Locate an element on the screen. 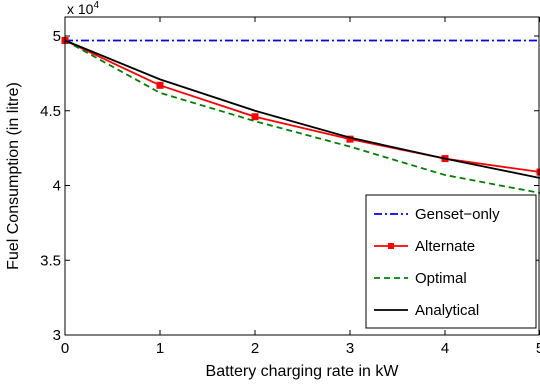  x-tick-label: 0 is located at coordinates (65, 348).